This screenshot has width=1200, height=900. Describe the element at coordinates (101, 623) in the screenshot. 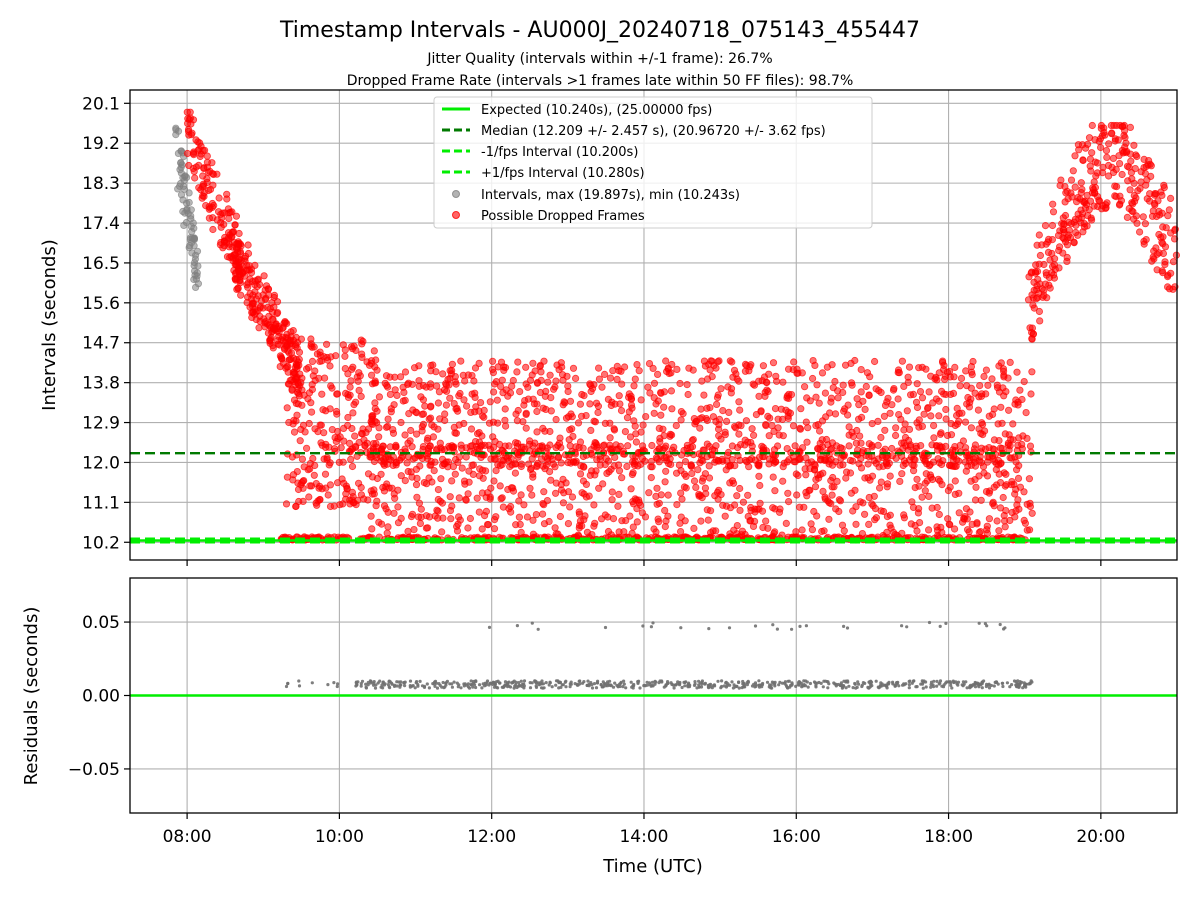

I see `y-tick-label: 0.05` at that location.